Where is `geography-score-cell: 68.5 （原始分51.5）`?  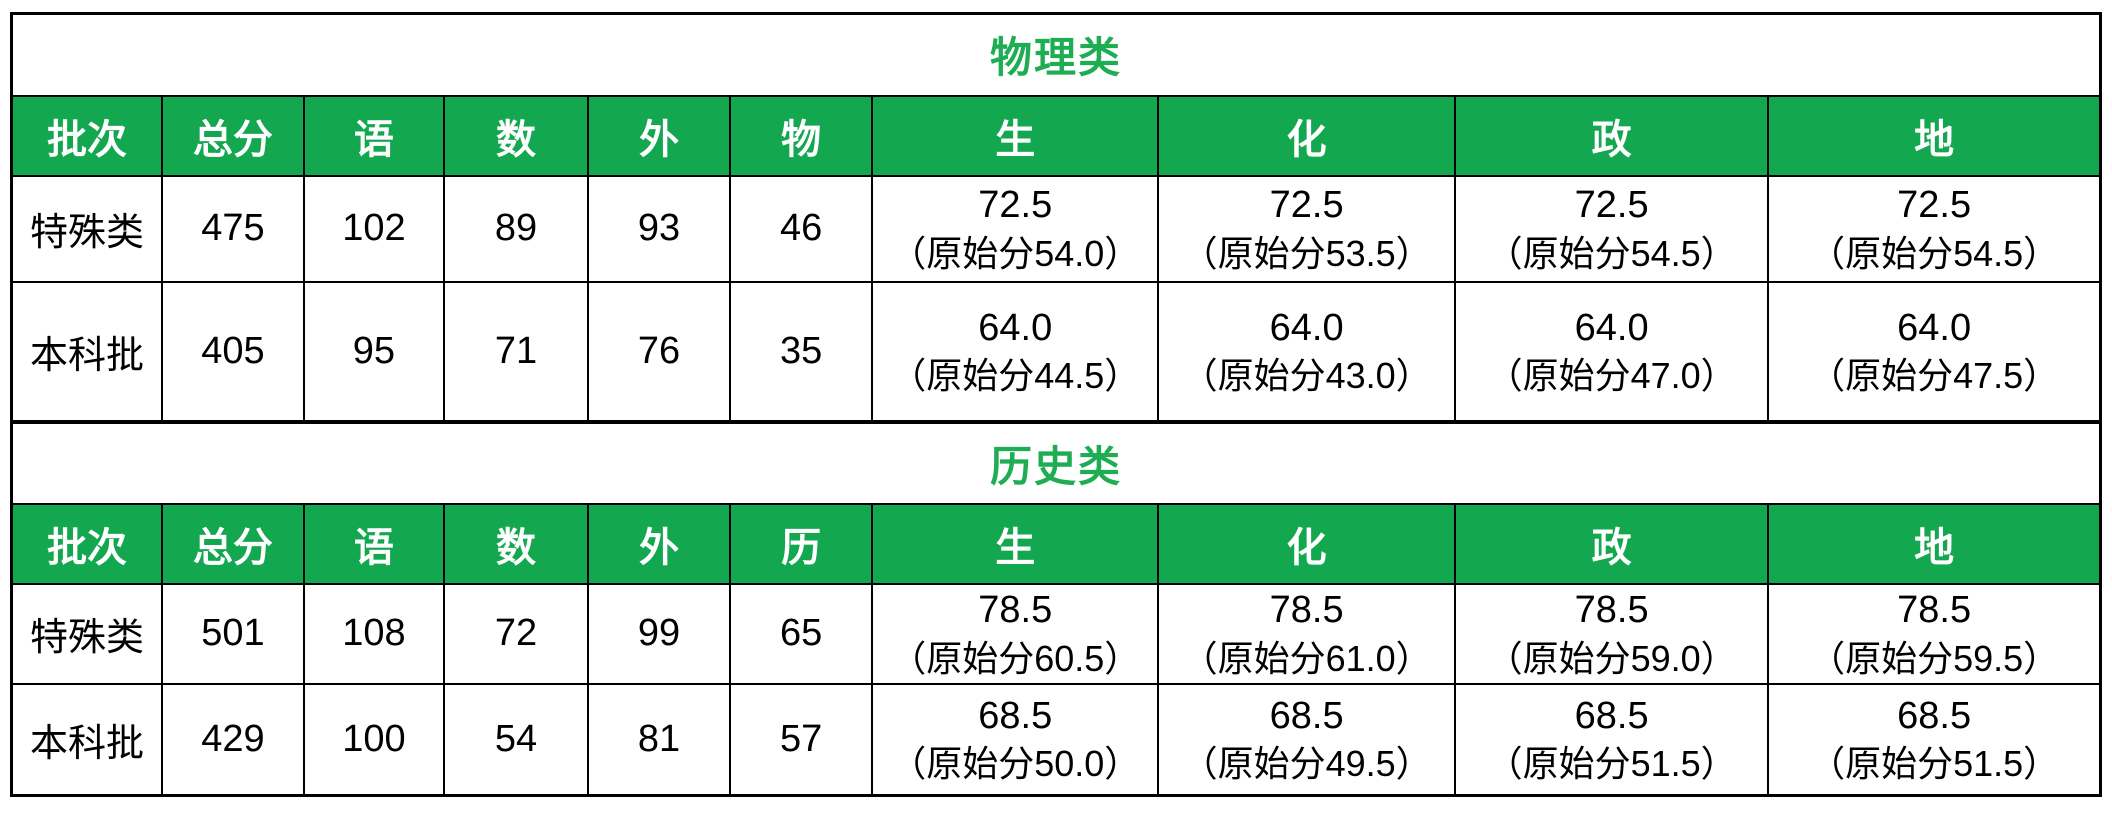
geography-score-cell: 68.5 （原始分51.5） is located at coordinates (1934, 739).